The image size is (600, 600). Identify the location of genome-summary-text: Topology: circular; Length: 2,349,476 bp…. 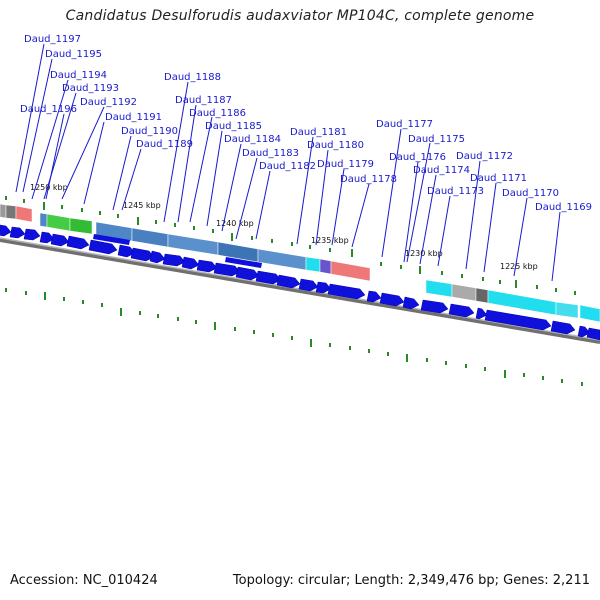
(411, 580).